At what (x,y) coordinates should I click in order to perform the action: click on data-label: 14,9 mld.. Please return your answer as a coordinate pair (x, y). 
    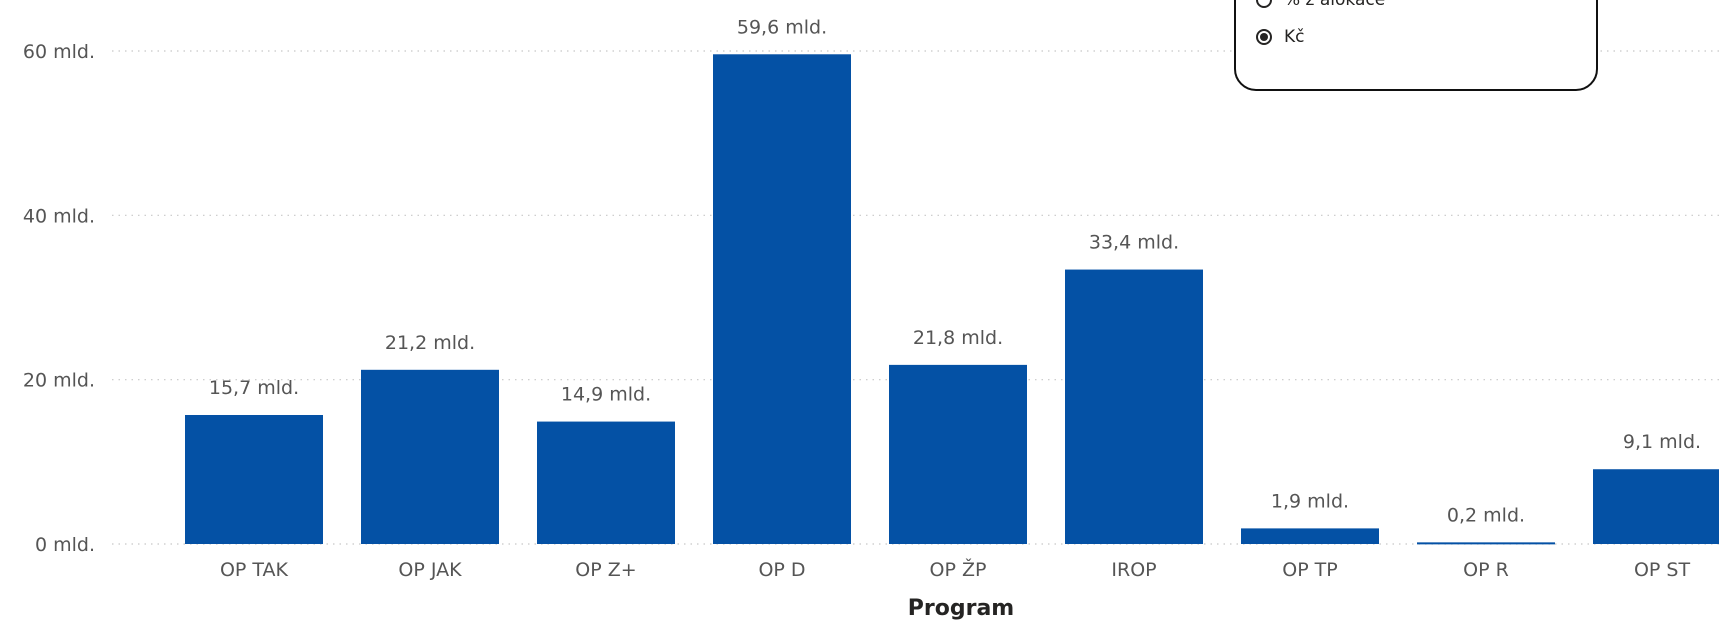
    Looking at the image, I should click on (606, 395).